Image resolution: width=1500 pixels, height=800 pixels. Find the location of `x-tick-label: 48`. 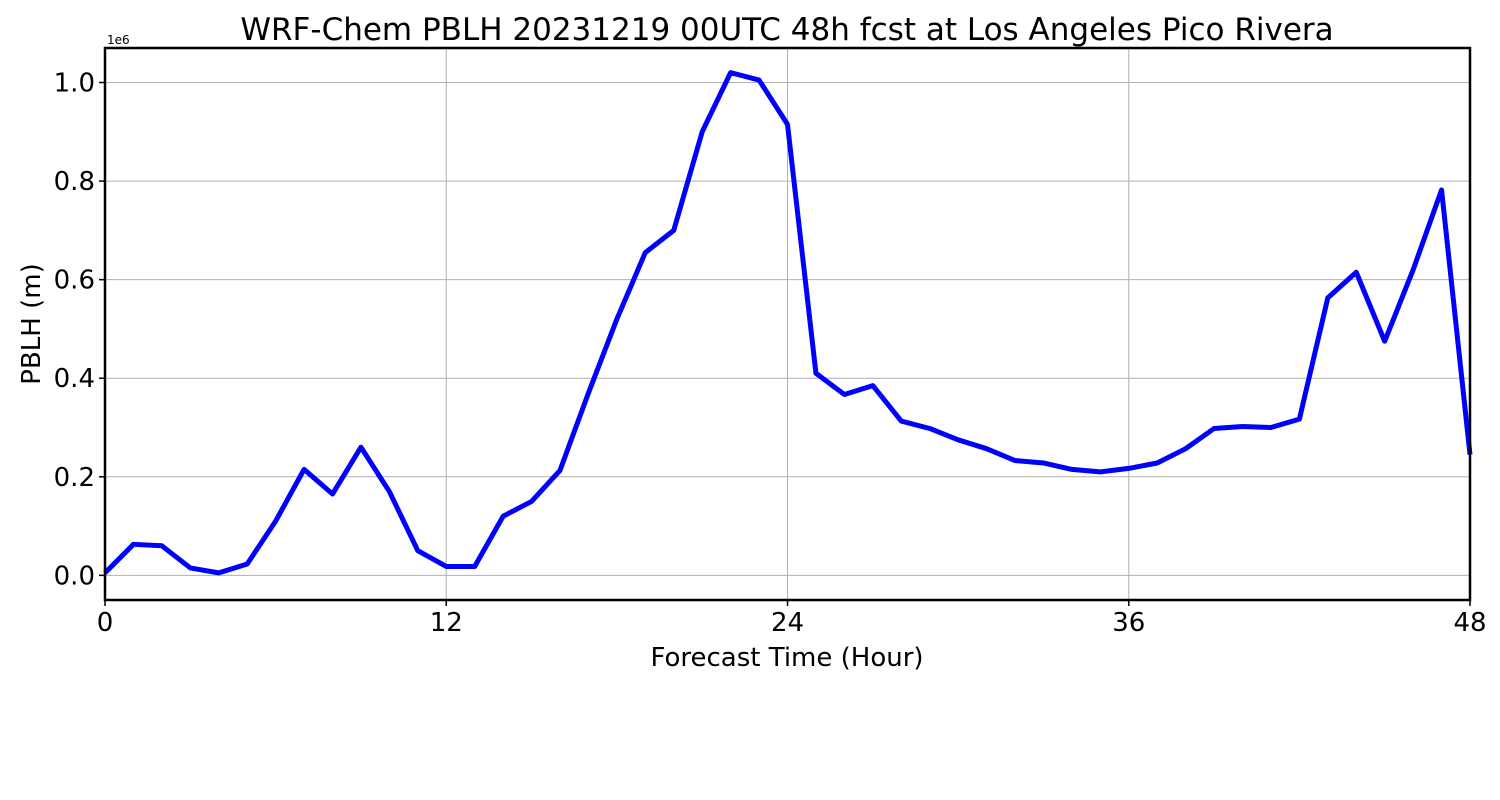

x-tick-label: 48 is located at coordinates (1469, 623).